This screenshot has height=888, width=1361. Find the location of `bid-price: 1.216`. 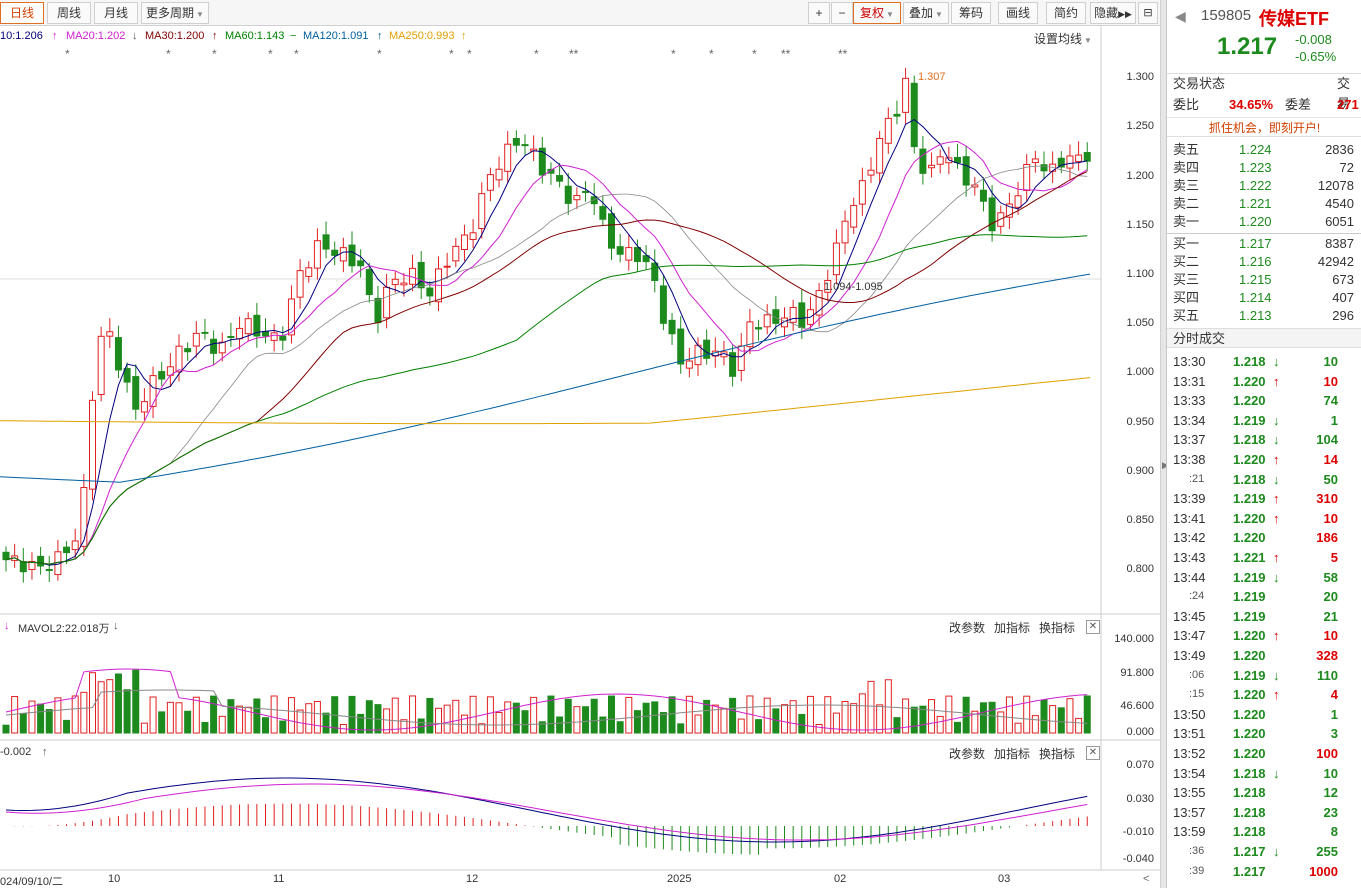

bid-price: 1.216 is located at coordinates (1255, 261).